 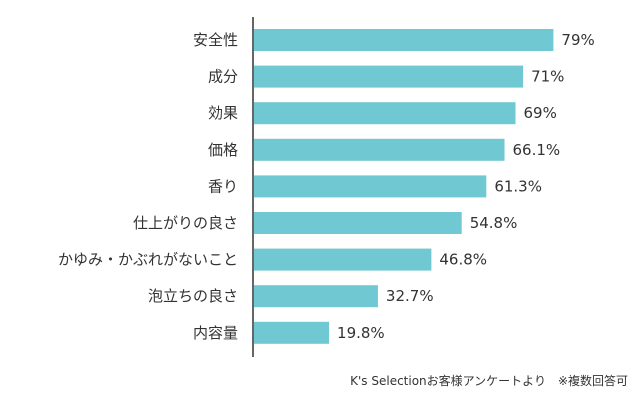 What do you see at coordinates (518, 186) in the screenshot?
I see `value-label-4: 61.3%` at bounding box center [518, 186].